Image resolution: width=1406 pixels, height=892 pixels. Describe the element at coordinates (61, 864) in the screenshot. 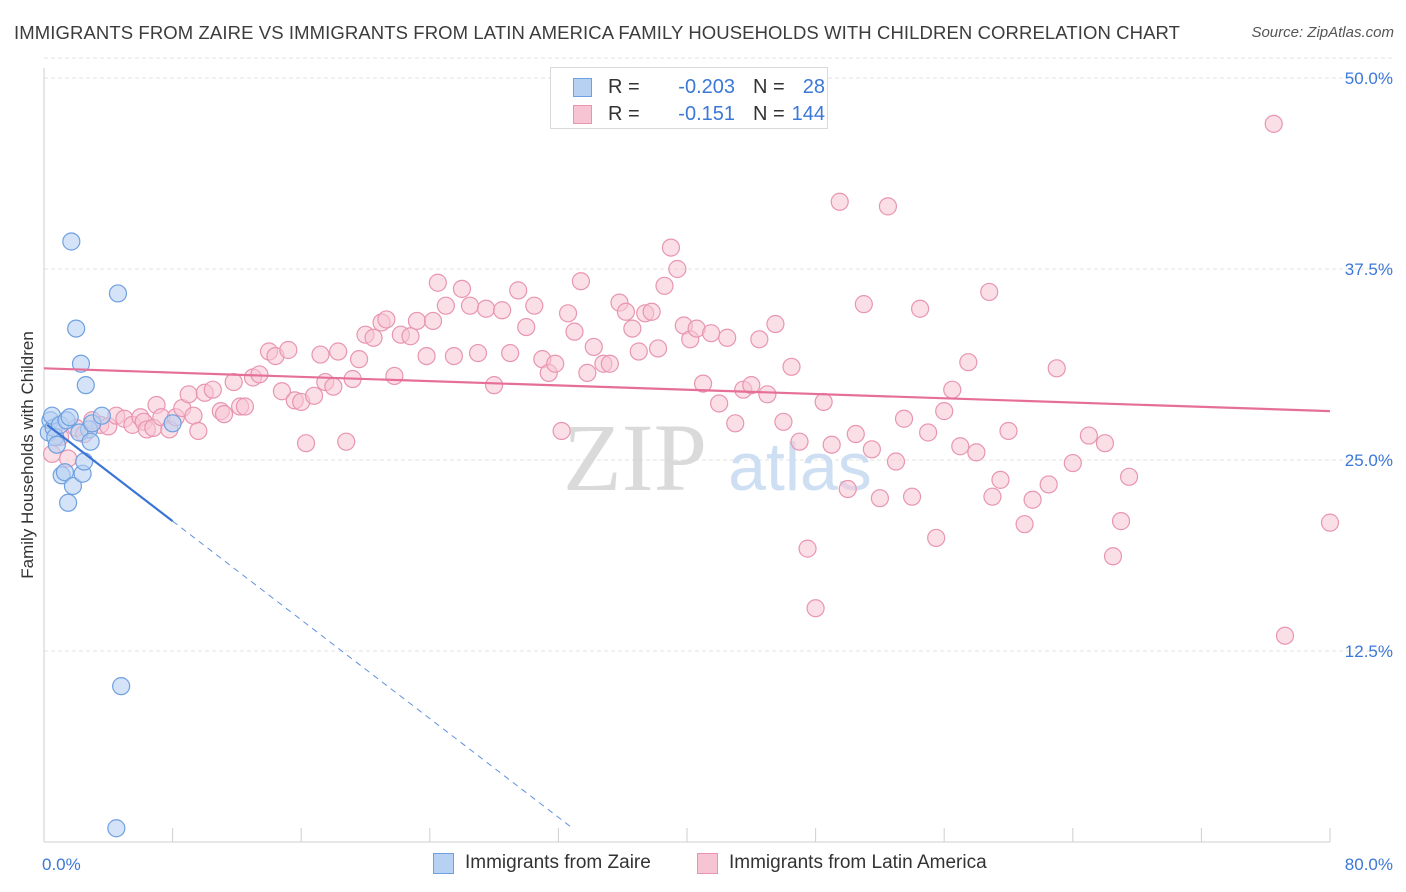

I see `x-tick-label: 0.0%` at that location.